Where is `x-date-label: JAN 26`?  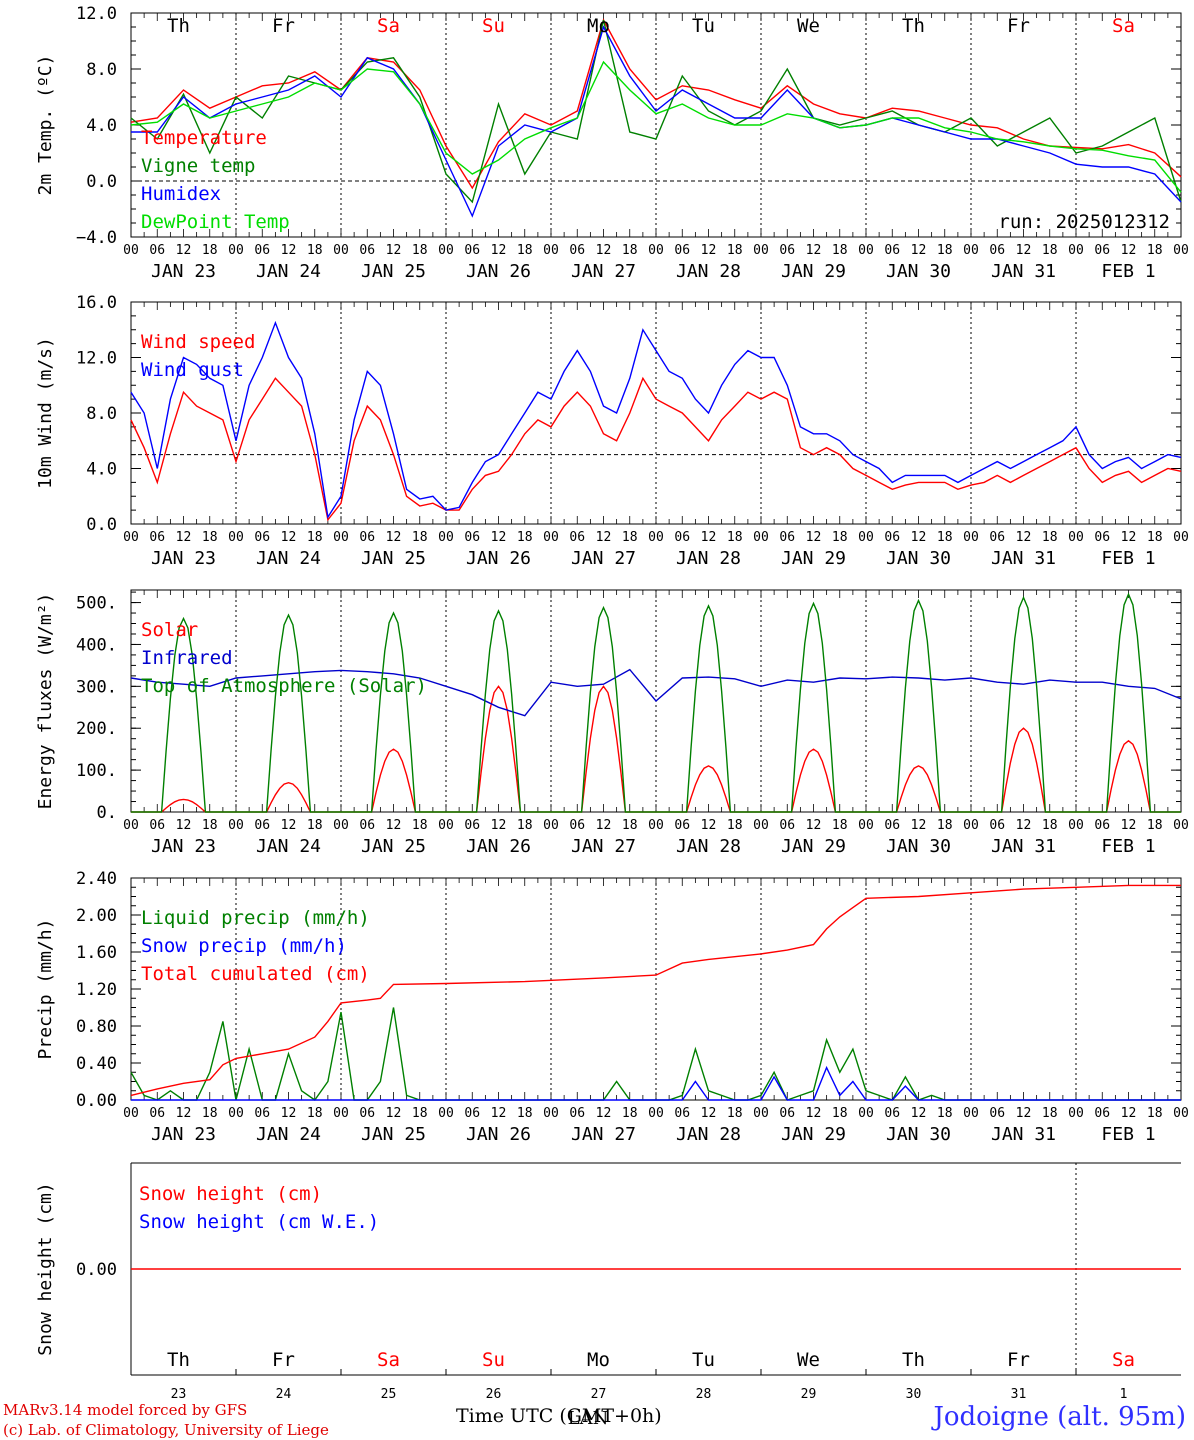
x-date-label: JAN 26 is located at coordinates (498, 846).